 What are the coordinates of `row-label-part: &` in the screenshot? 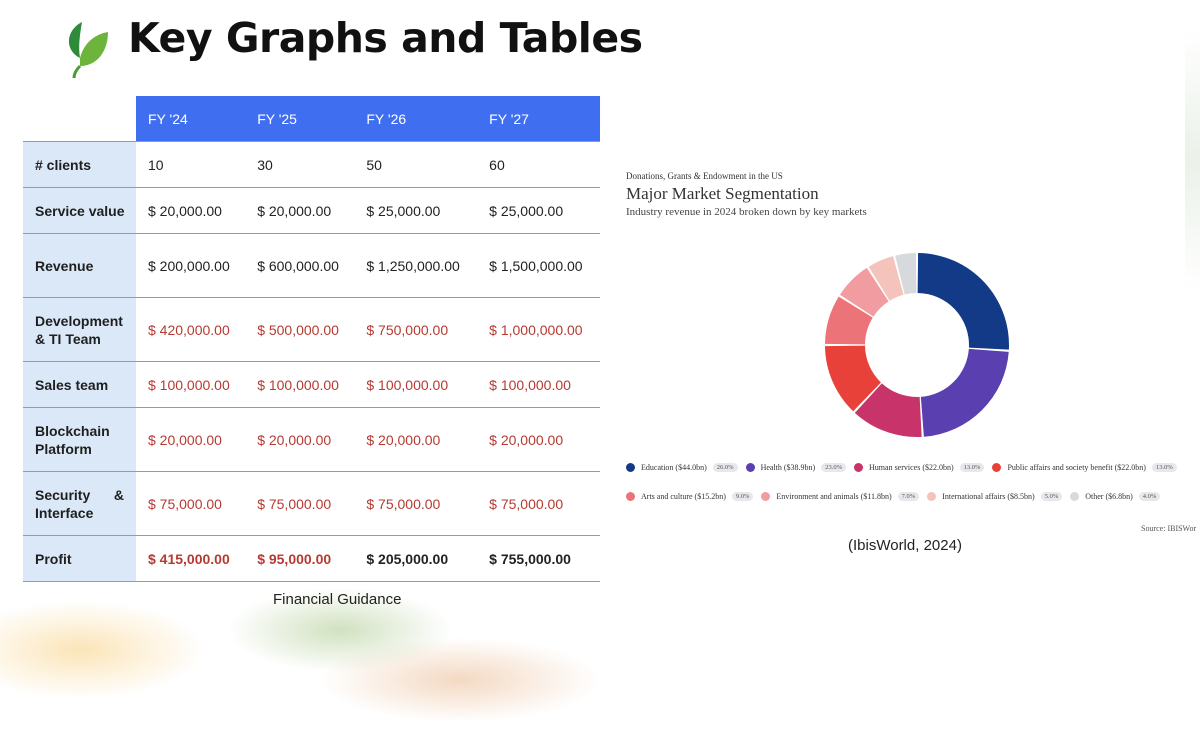 It's located at (118, 494).